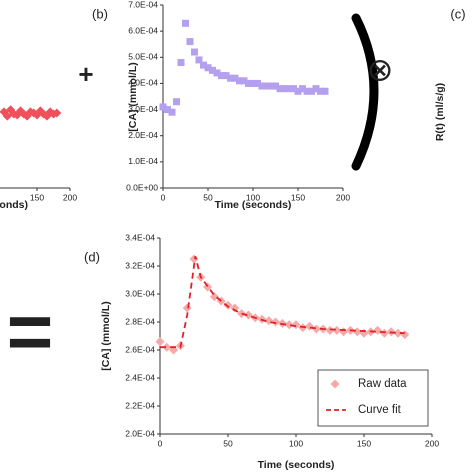 This screenshot has width=474, height=474. I want to click on y-tick-label: 2.6E-04, so click(140, 349).